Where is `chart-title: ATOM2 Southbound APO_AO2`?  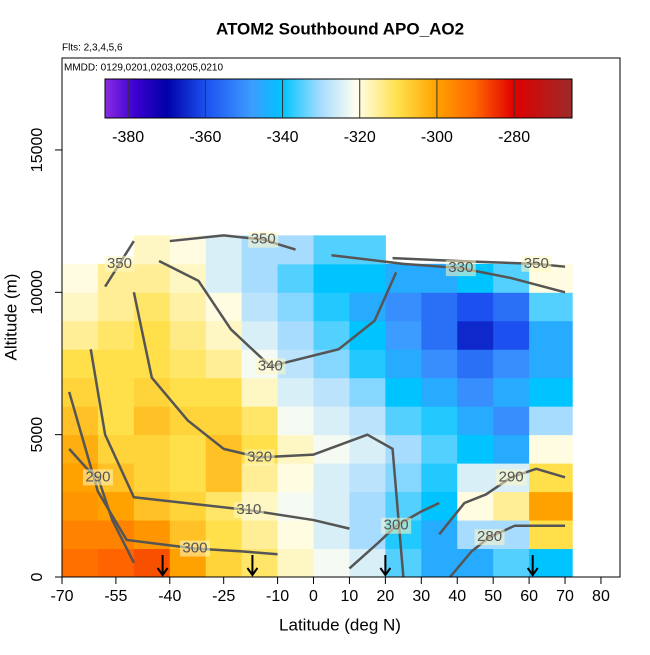 chart-title: ATOM2 Southbound APO_AO2 is located at coordinates (340, 28).